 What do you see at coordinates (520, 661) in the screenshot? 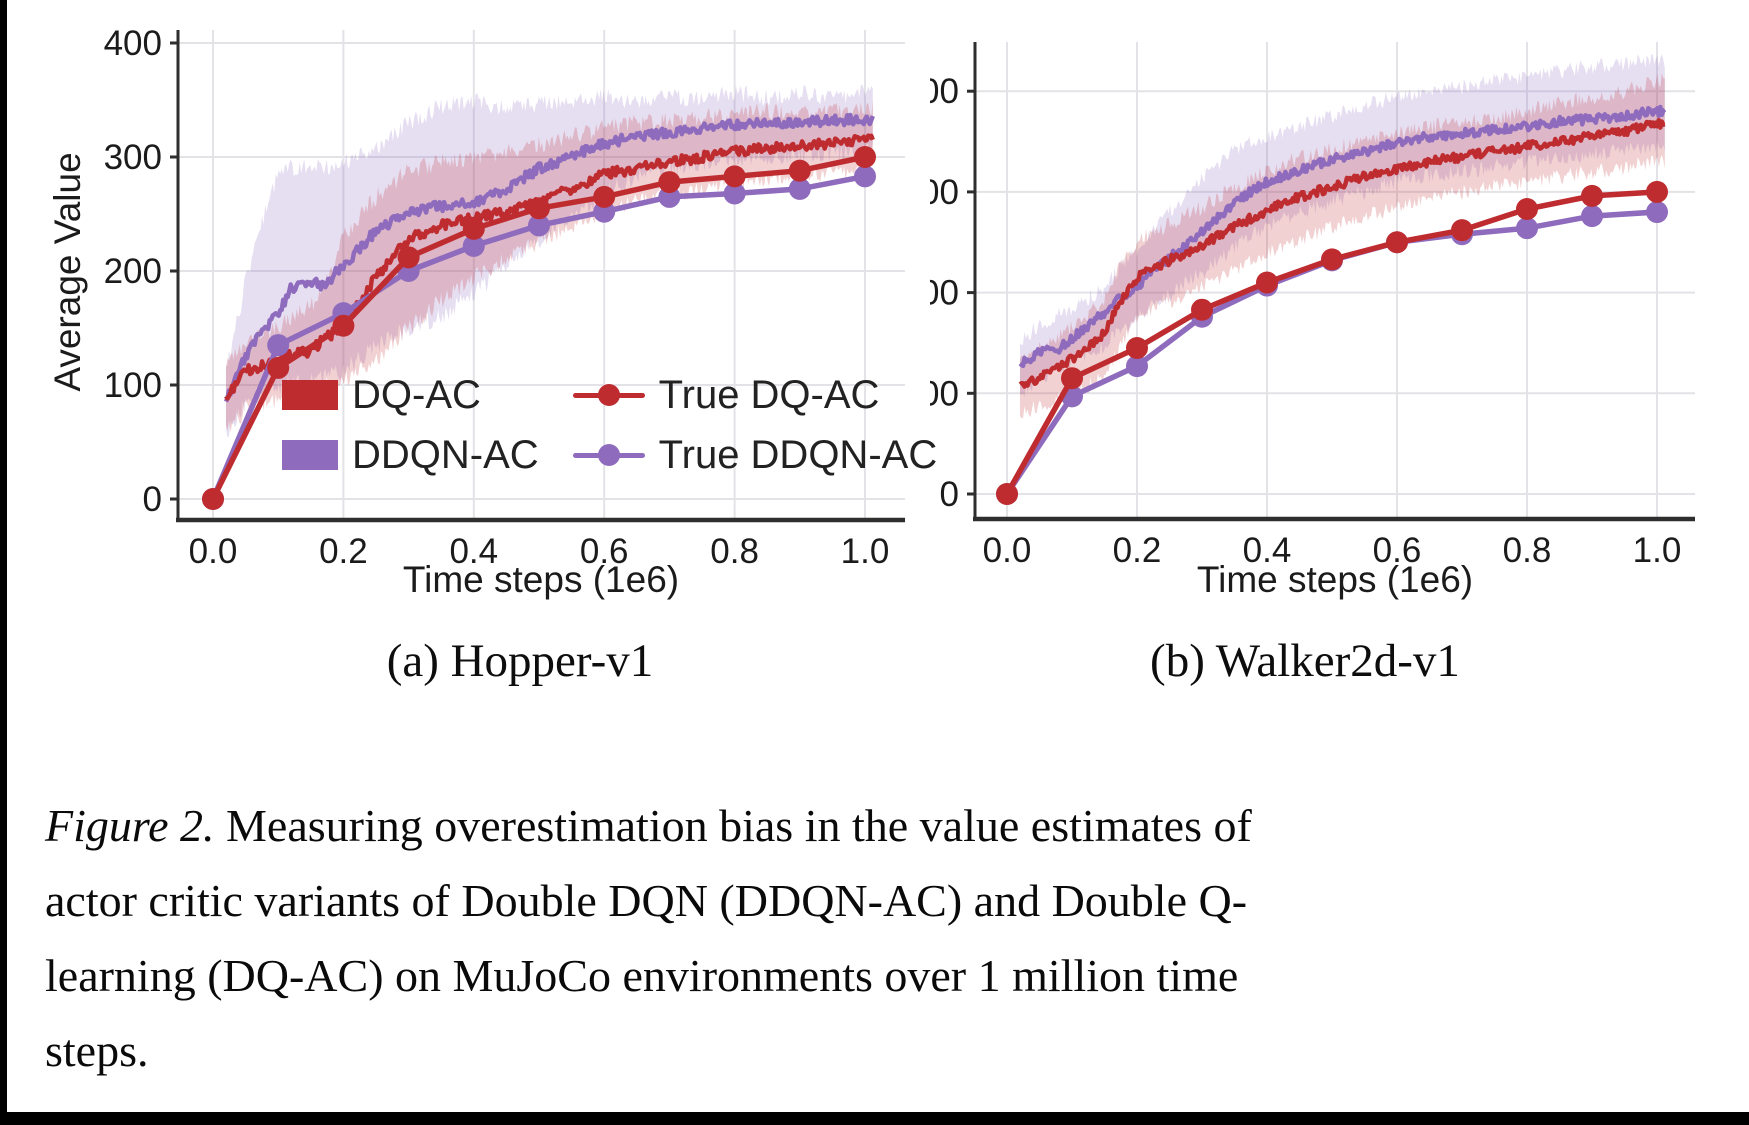
I see `subcaption-hopper: (a) Hopper-v1` at bounding box center [520, 661].